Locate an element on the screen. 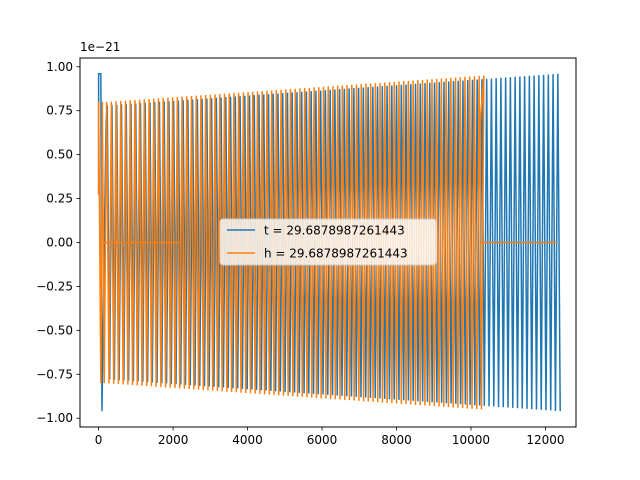 Image resolution: width=640 pixels, height=480 pixels. x-tick-label-4000: 4000 is located at coordinates (247, 440).